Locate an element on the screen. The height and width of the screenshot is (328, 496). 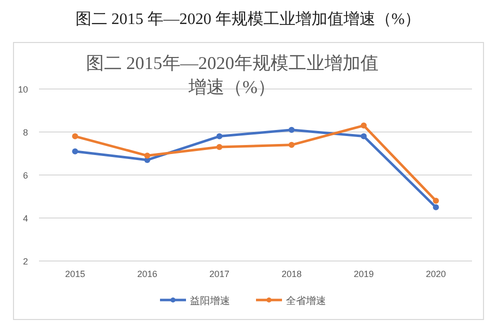
x-tick-label: 2015 is located at coordinates (75, 274).